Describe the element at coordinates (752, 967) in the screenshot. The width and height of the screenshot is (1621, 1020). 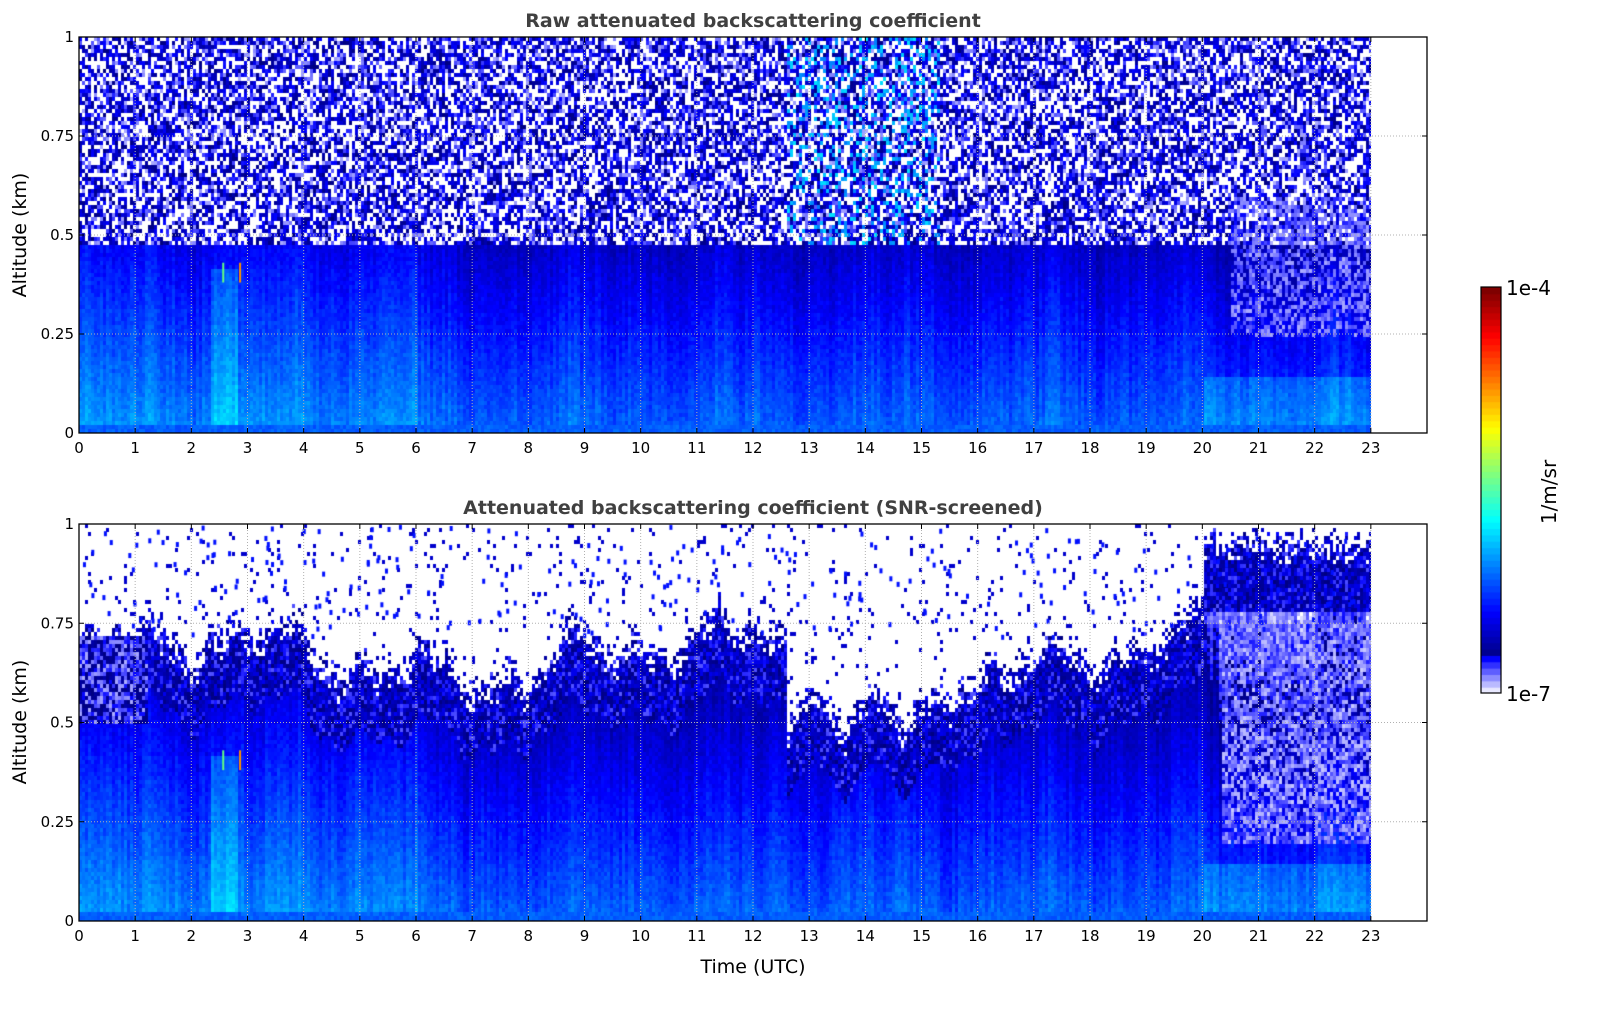
I see `x-axis-label: Time (UTC)` at that location.